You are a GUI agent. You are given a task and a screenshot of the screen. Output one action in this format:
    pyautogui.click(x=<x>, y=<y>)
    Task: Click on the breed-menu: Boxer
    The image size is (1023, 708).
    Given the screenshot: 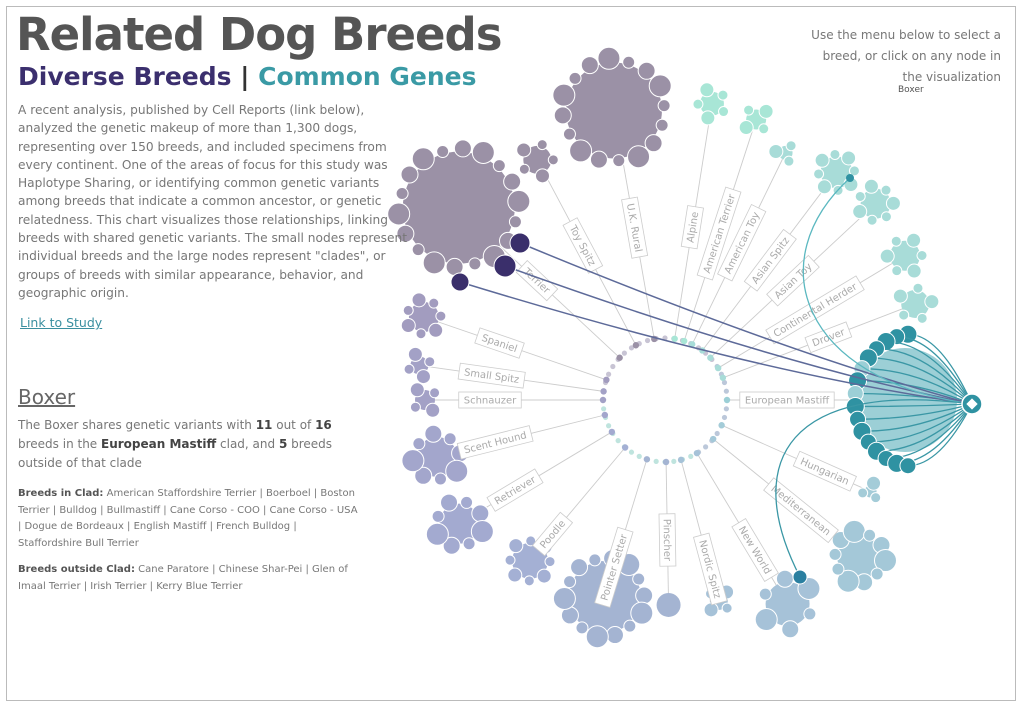 What is the action you would take?
    pyautogui.click(x=911, y=90)
    